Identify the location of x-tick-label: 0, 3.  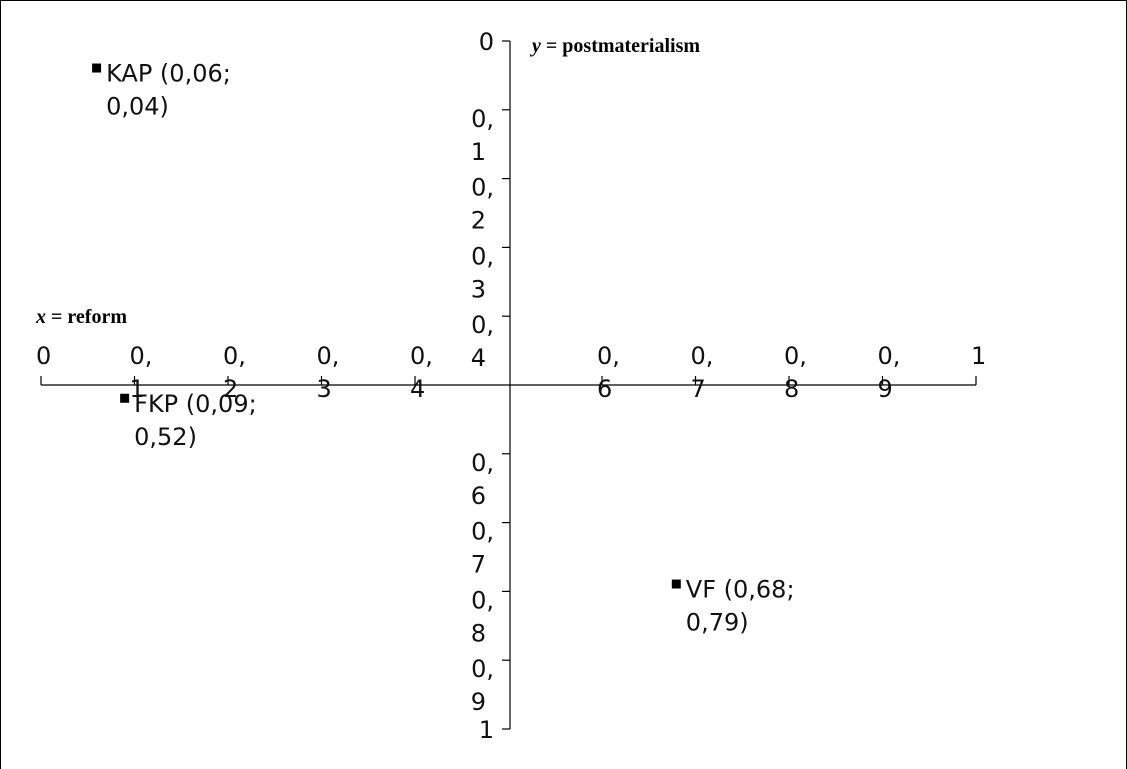
(328, 372).